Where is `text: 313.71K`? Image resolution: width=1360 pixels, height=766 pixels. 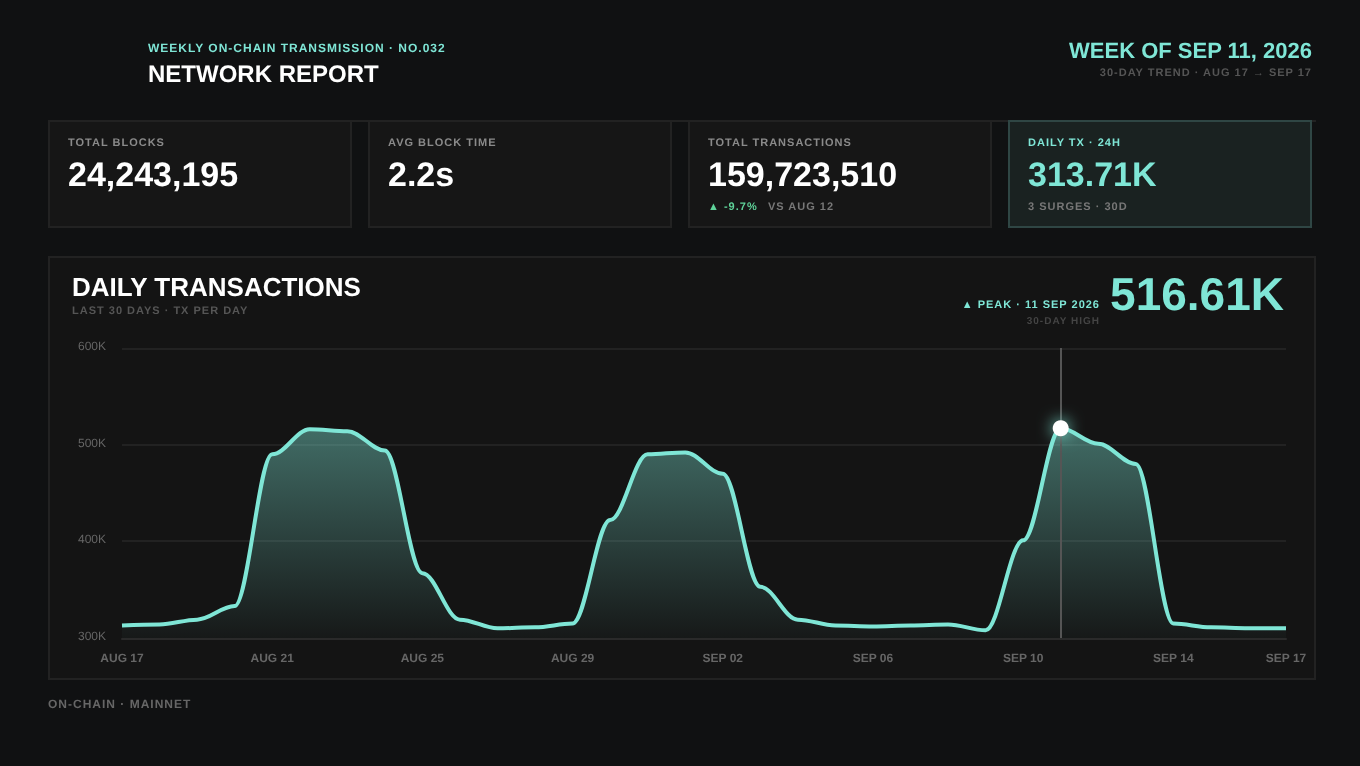
text: 313.71K is located at coordinates (1092, 176).